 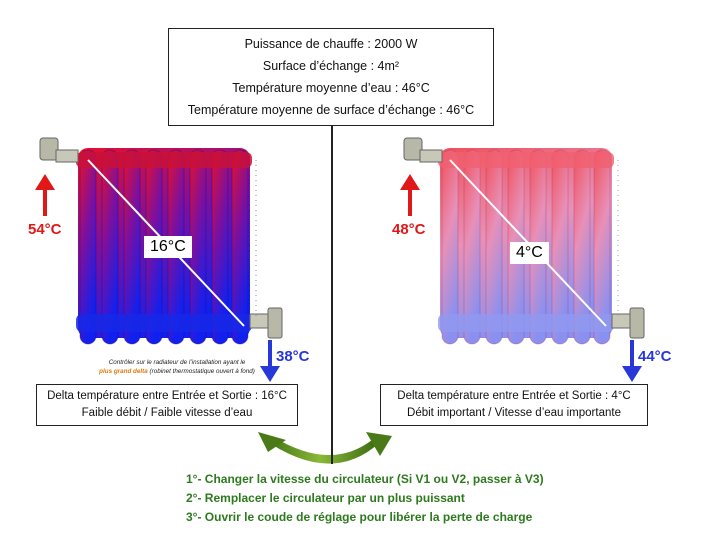 I want to click on left-inlet-temp: 54°C, so click(x=45, y=229).